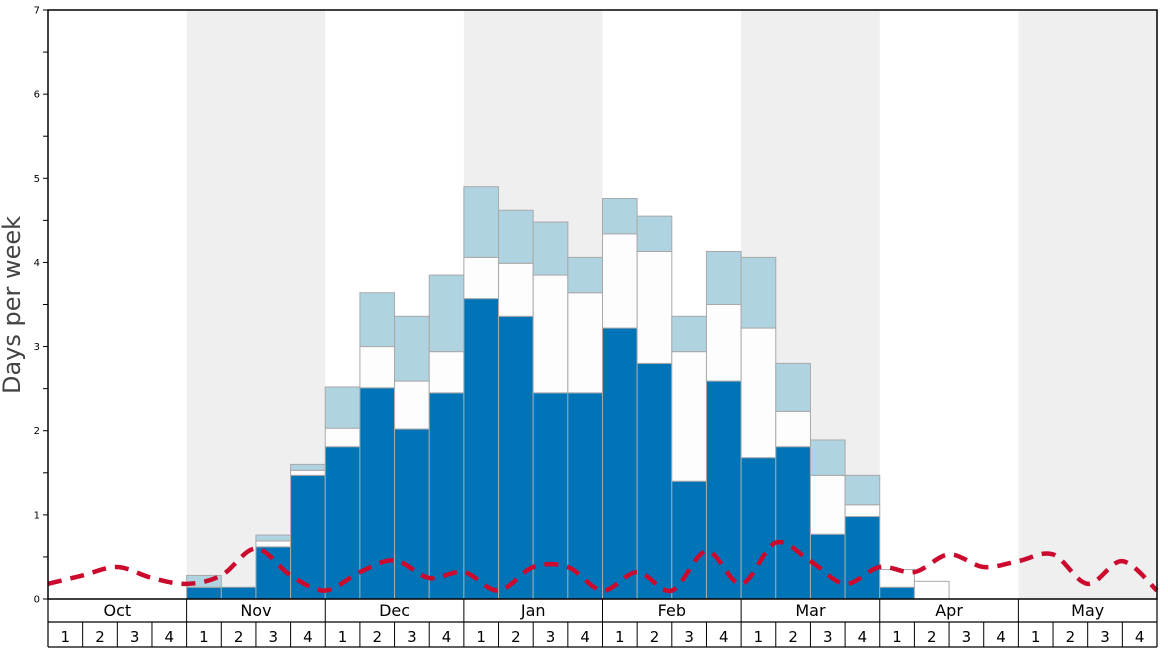 Image resolution: width=1168 pixels, height=648 pixels. Describe the element at coordinates (37, 347) in the screenshot. I see `y-tick-label: 3` at that location.